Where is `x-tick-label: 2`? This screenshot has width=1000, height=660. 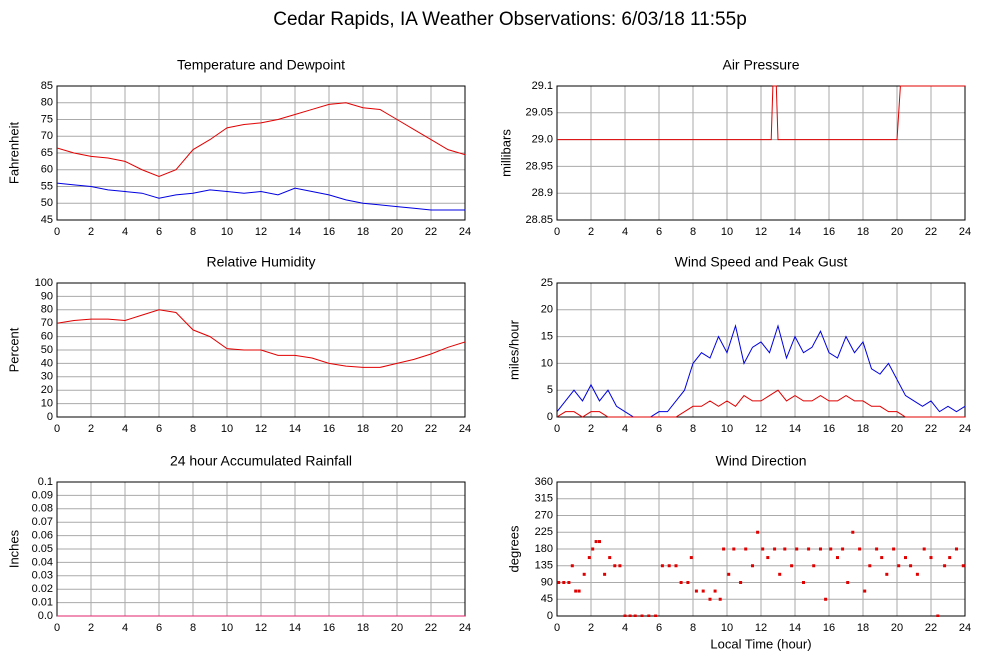
x-tick-label: 2 is located at coordinates (91, 429).